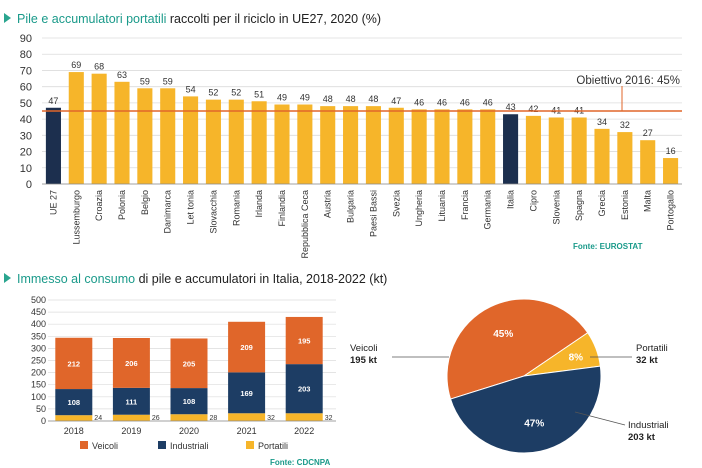  Describe the element at coordinates (76, 65) in the screenshot. I see `bar-value-label: 69` at that location.